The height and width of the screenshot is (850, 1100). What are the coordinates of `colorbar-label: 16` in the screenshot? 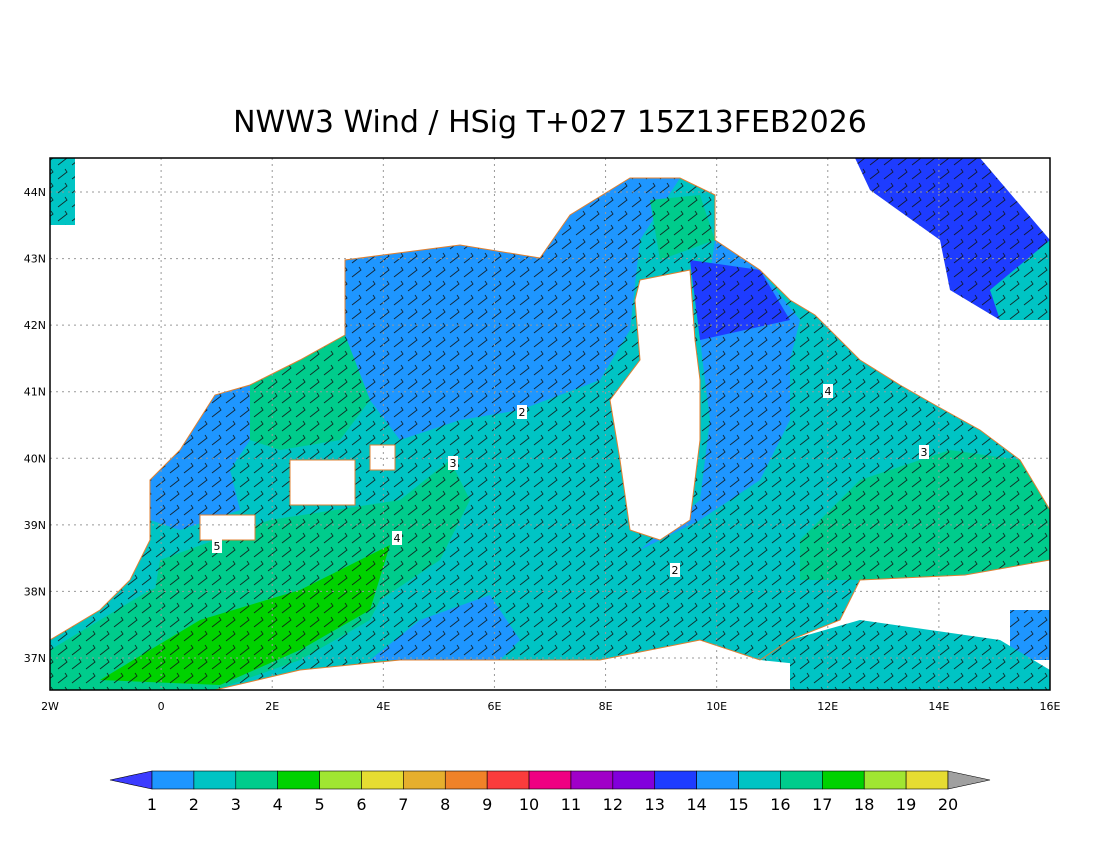 It's located at (780, 804).